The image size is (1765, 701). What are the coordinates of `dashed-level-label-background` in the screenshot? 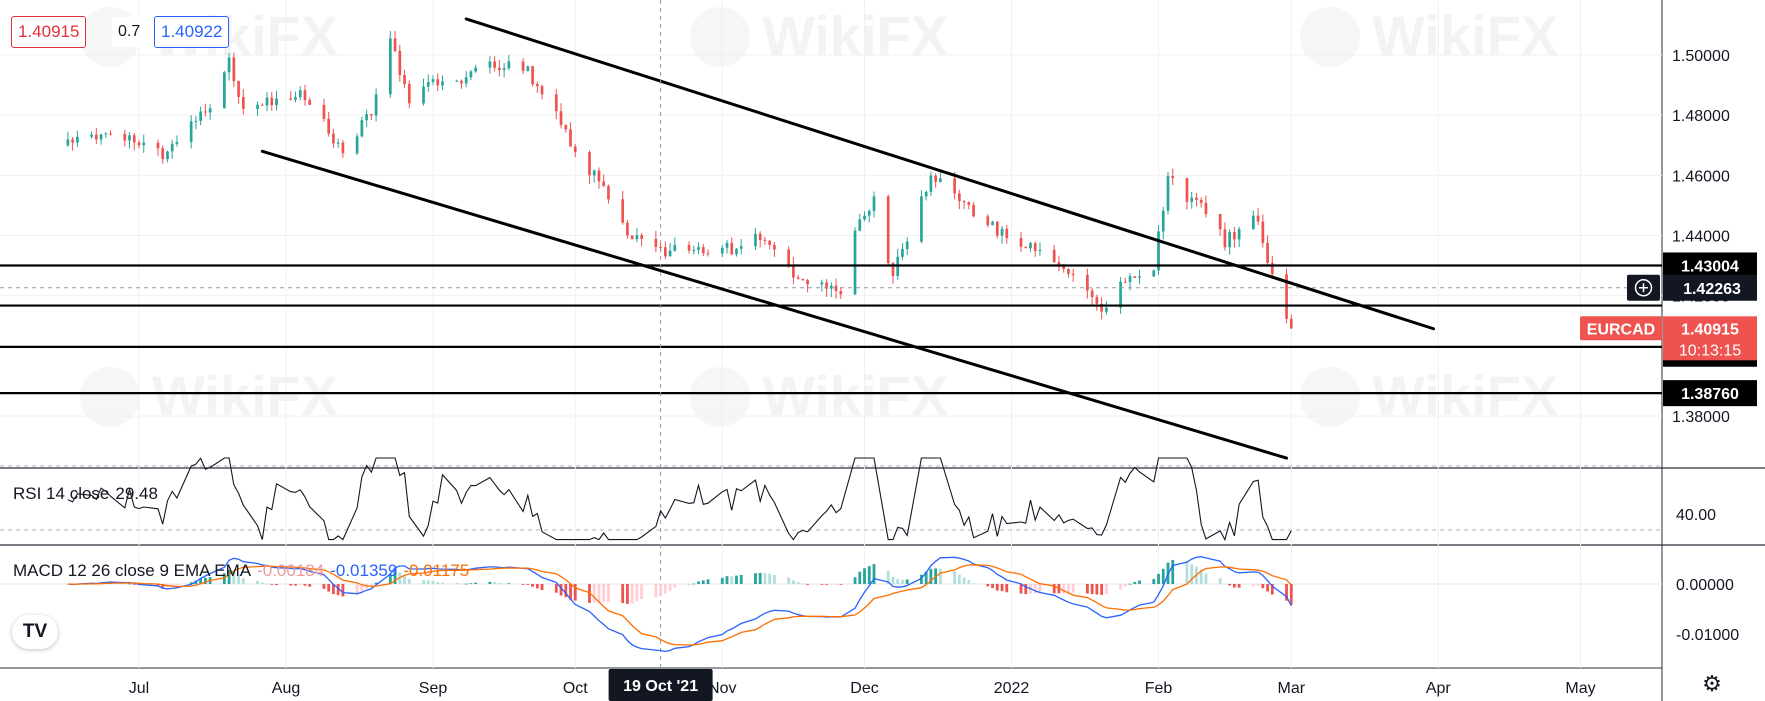 It's located at (1710, 287).